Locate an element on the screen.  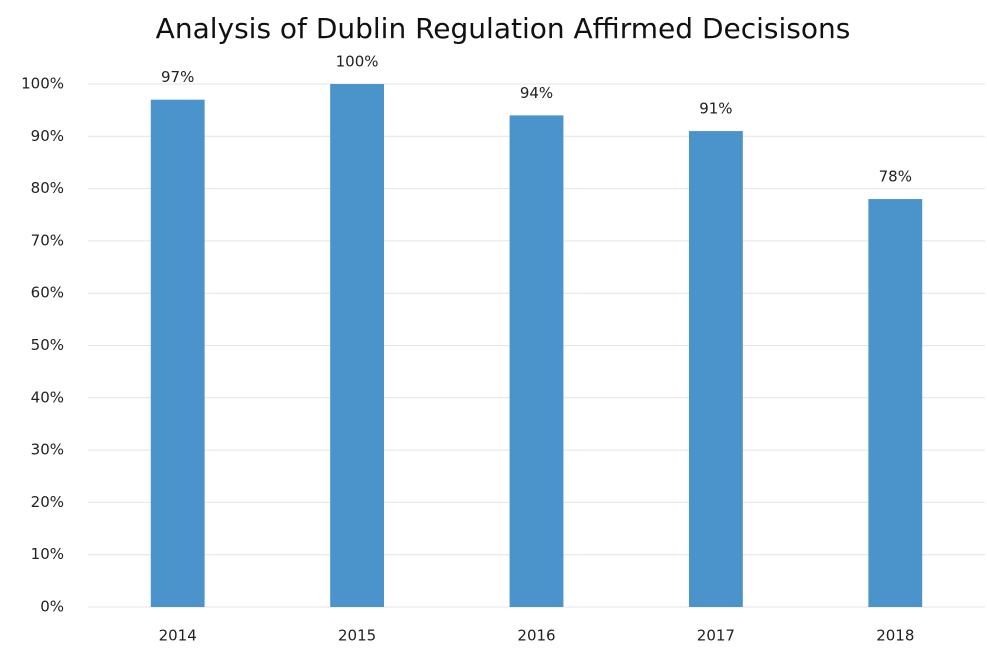
data-label: 97% is located at coordinates (177, 77).